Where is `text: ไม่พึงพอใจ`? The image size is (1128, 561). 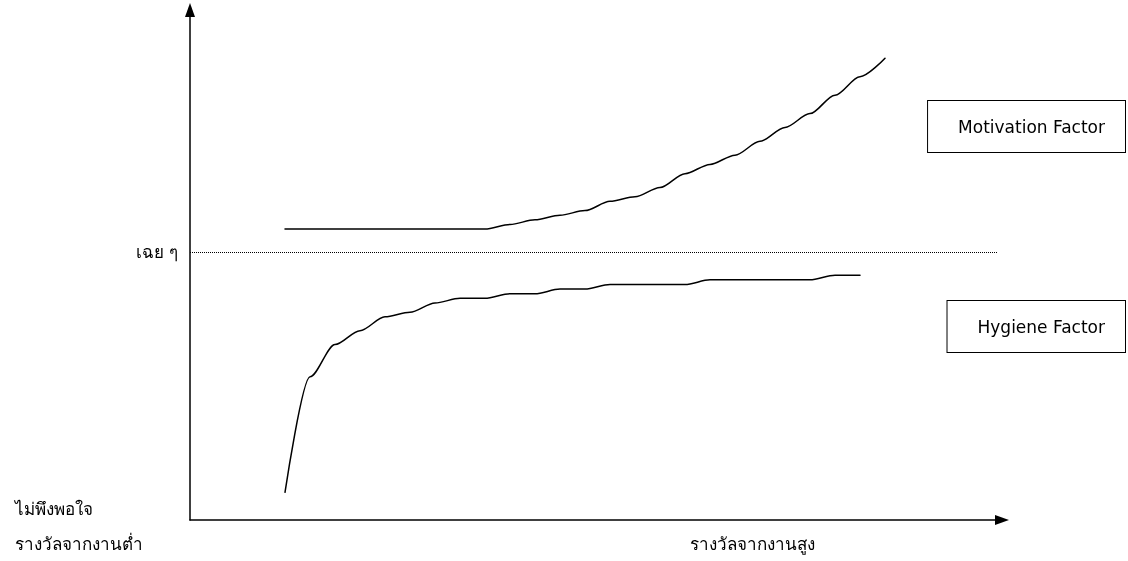
text: ไม่พึงพอใจ is located at coordinates (53, 508).